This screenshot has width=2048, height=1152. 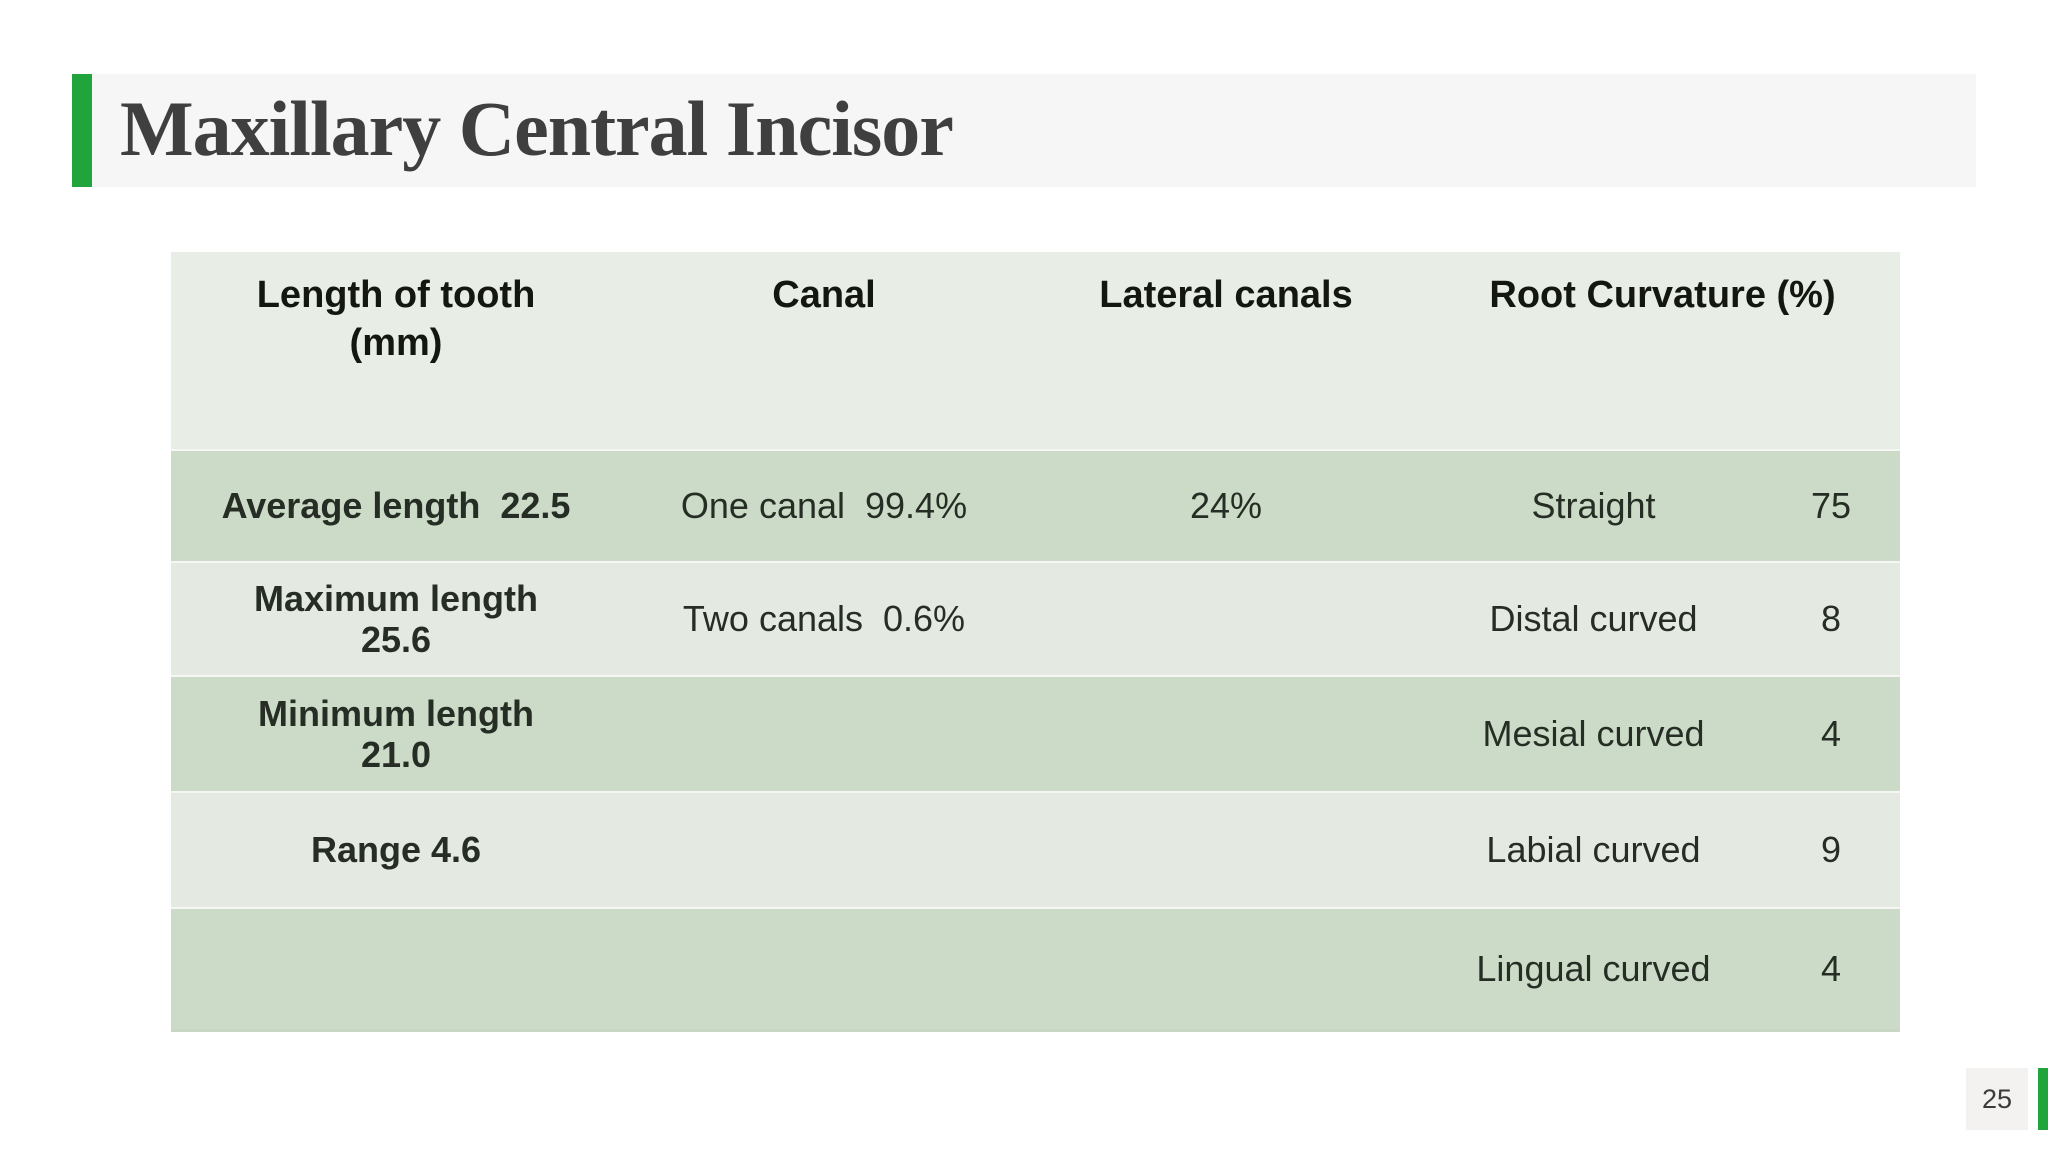 I want to click on cell-curvature-value: 9, so click(x=1831, y=849).